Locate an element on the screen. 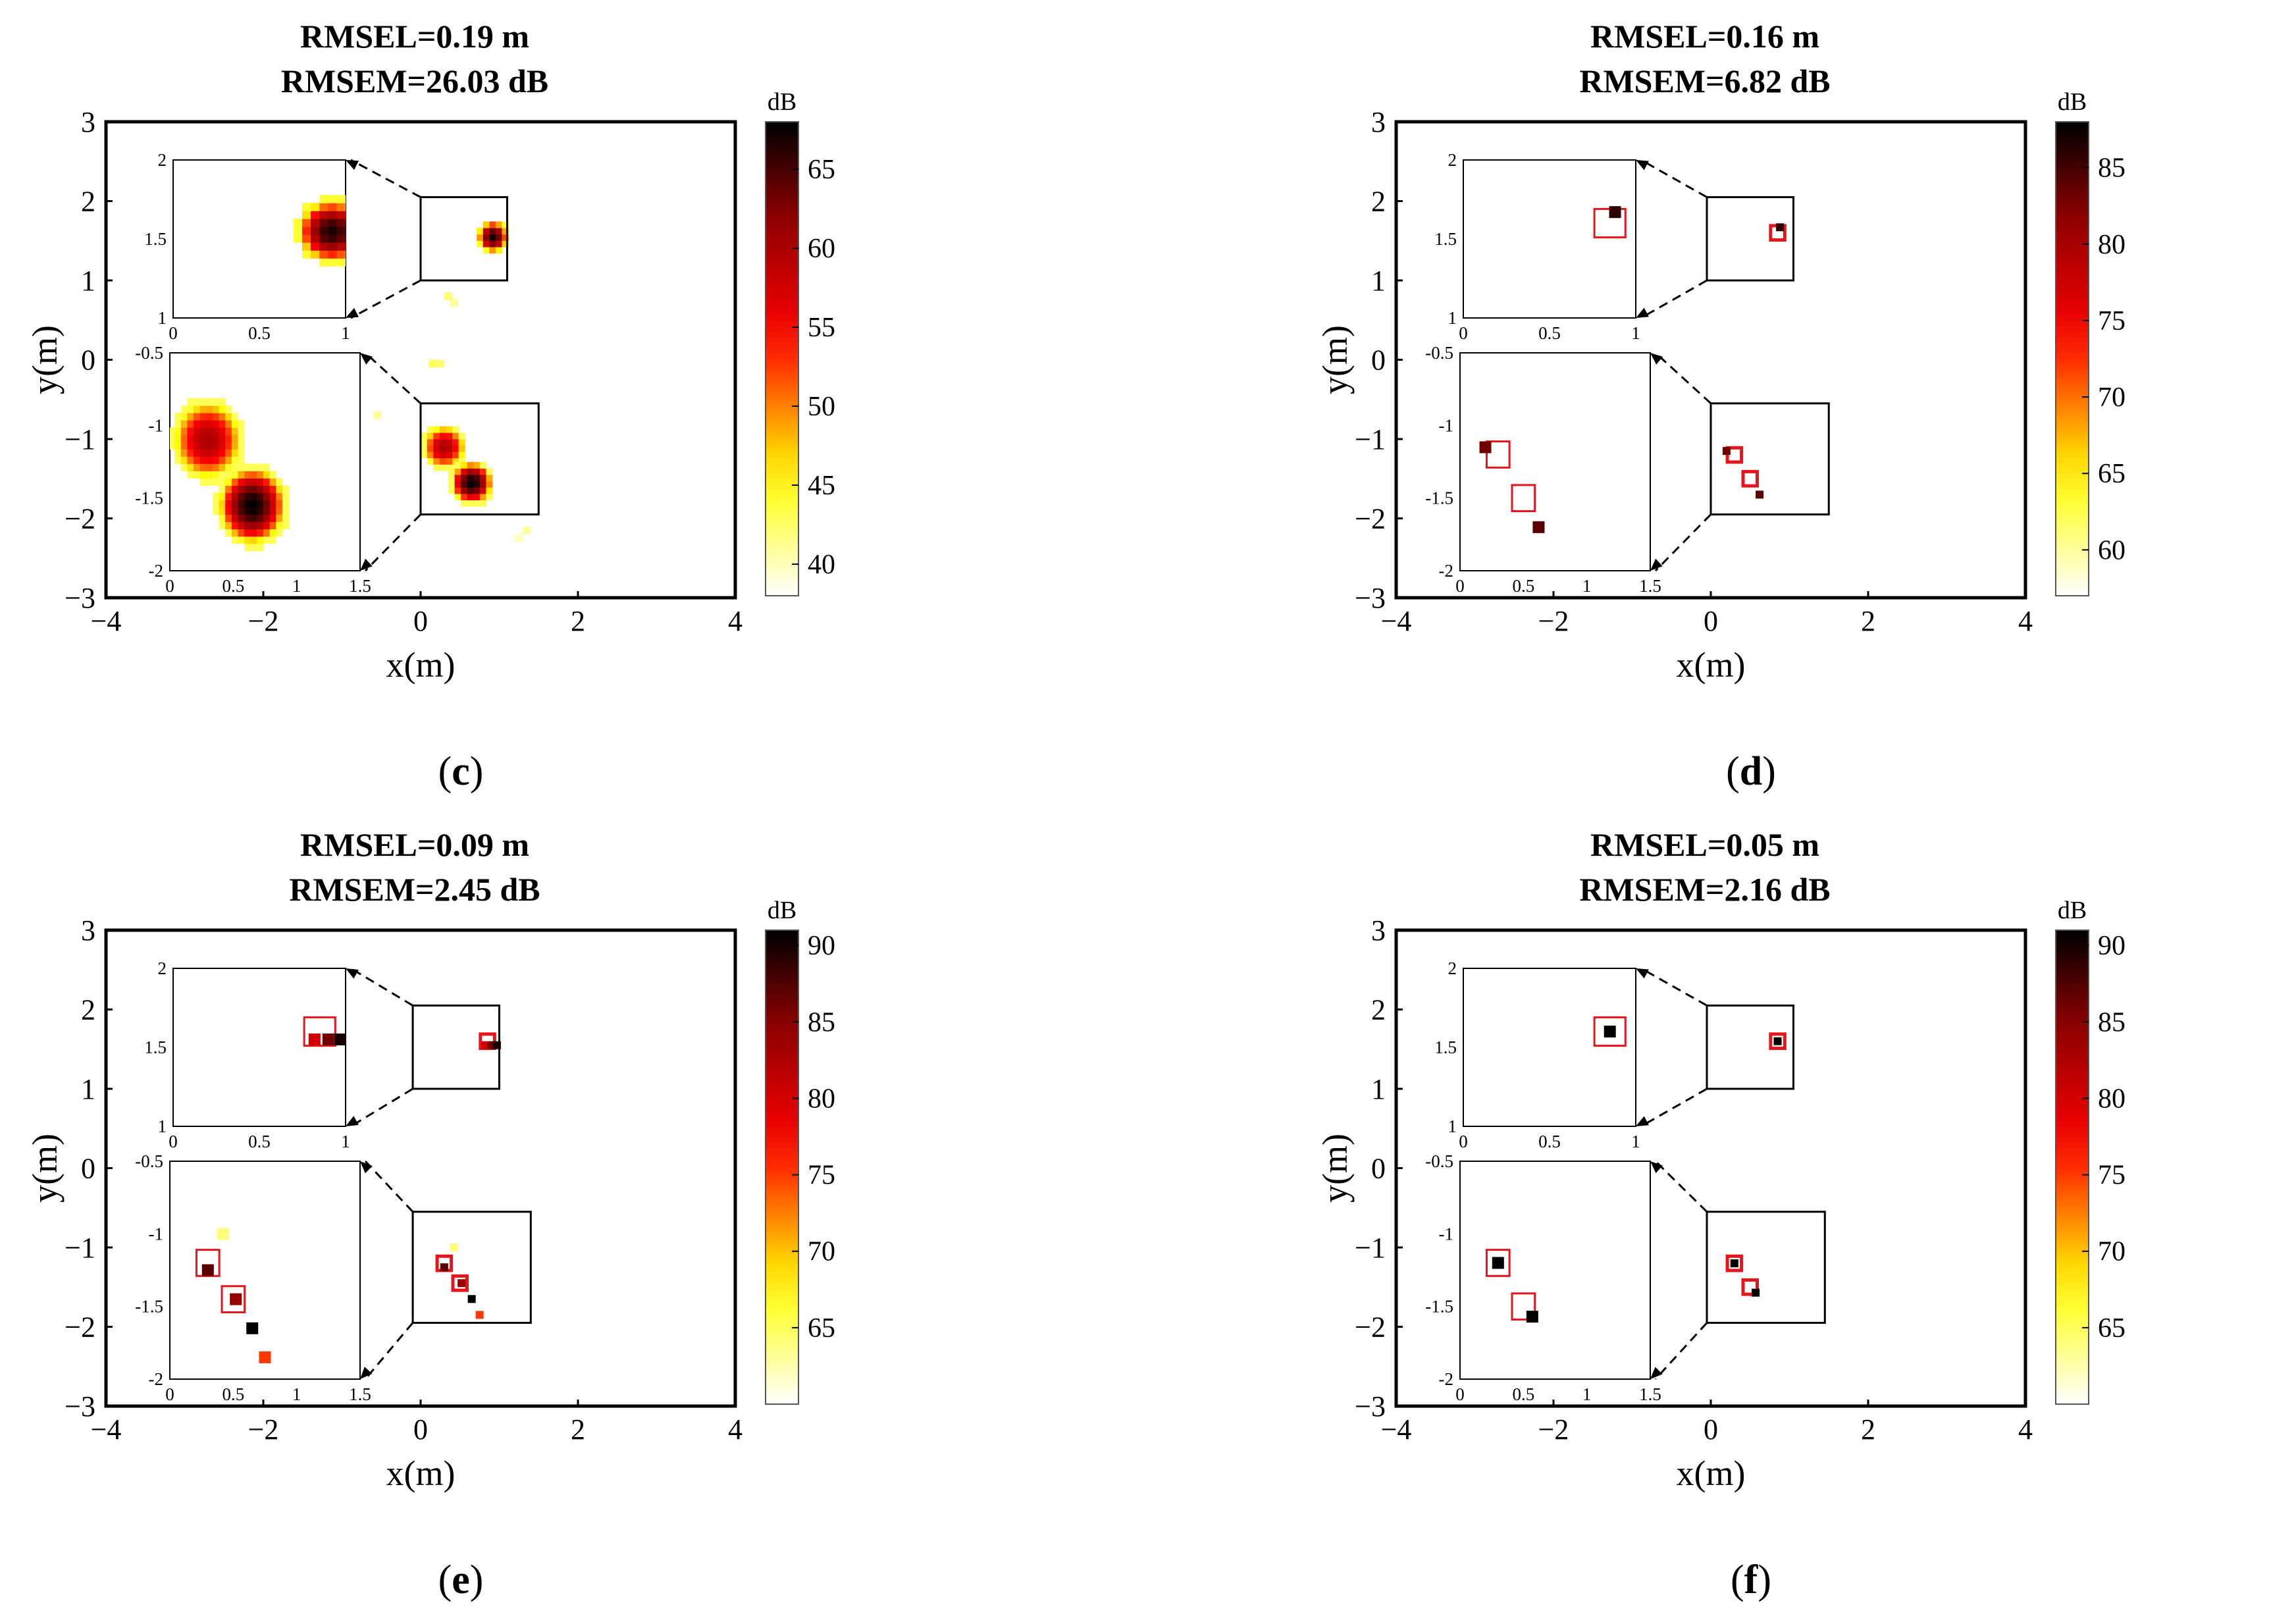 The width and height of the screenshot is (2296, 1624). inset-axes is located at coordinates (1555, 1270).